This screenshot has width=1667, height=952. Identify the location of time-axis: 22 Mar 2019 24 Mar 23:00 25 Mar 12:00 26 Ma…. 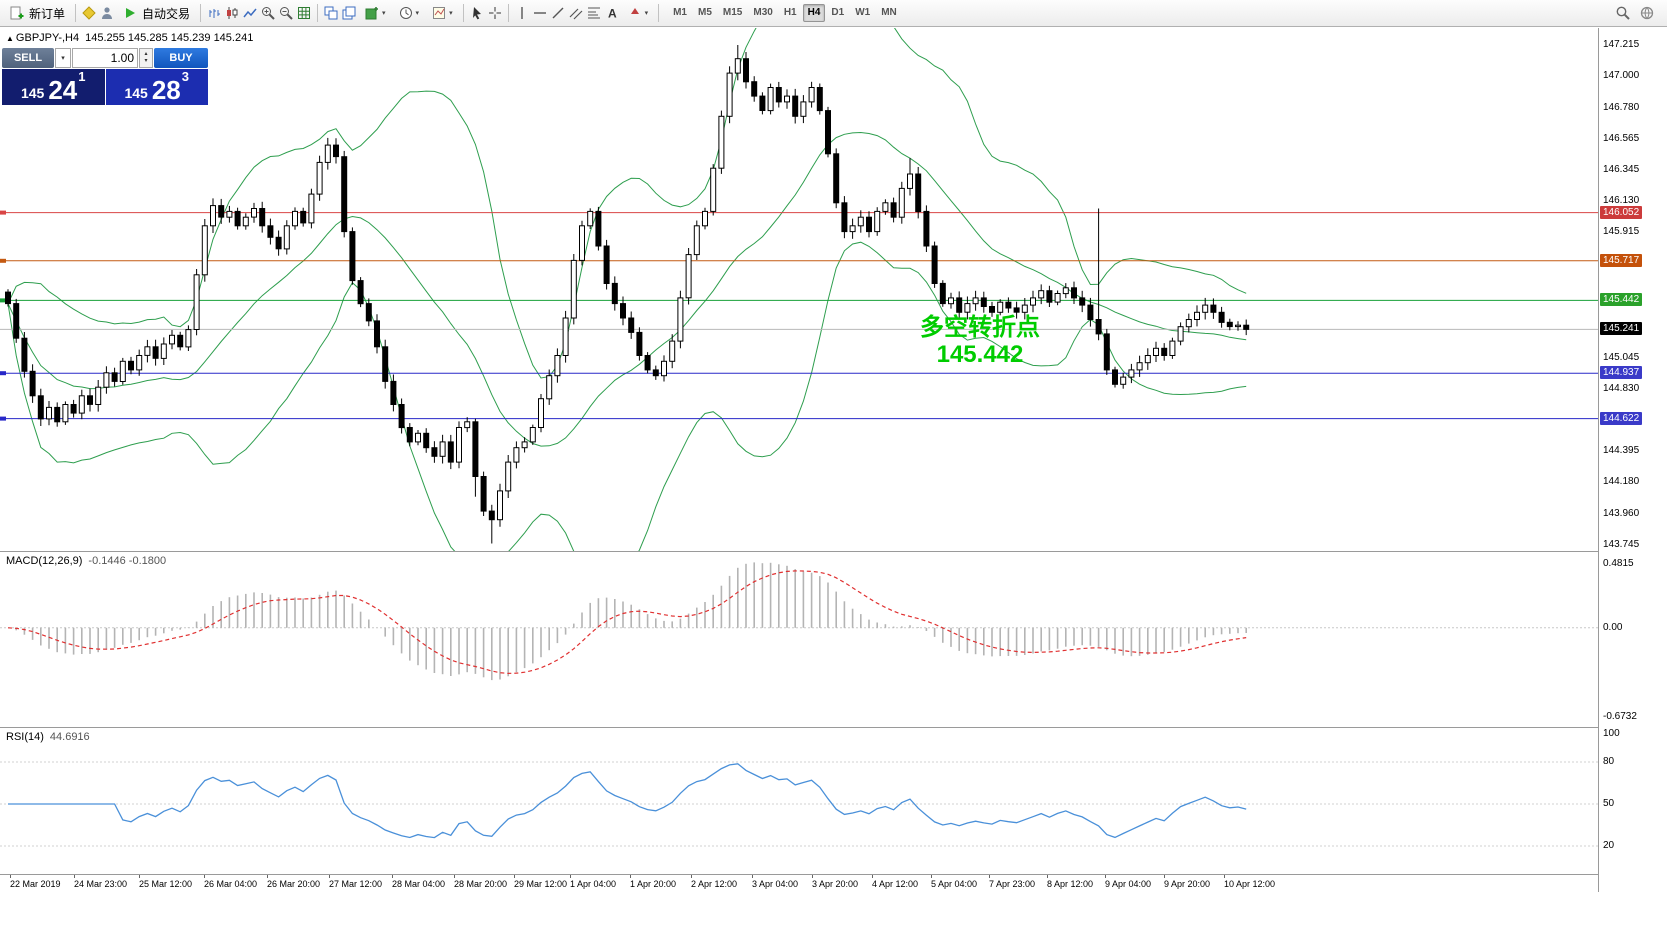
(799, 883).